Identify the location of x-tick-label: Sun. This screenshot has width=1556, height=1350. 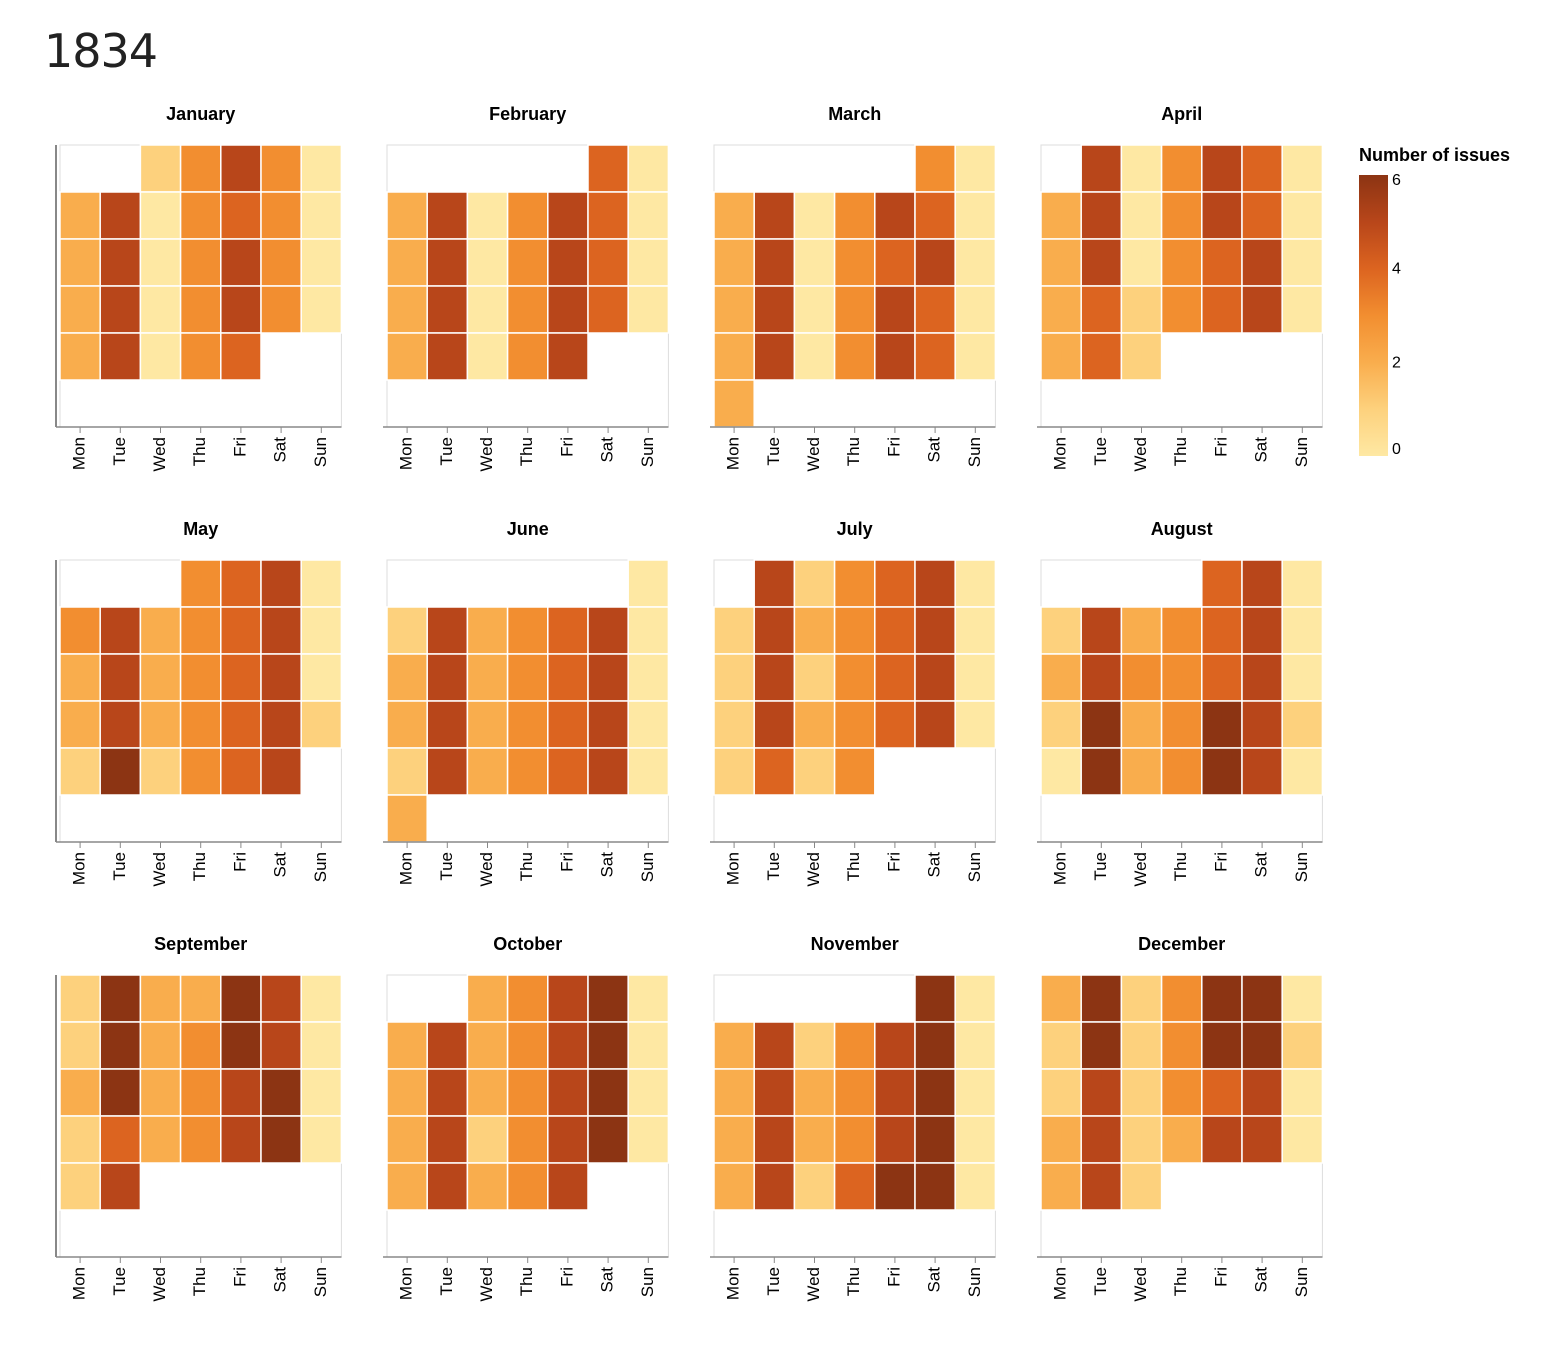
(974, 867).